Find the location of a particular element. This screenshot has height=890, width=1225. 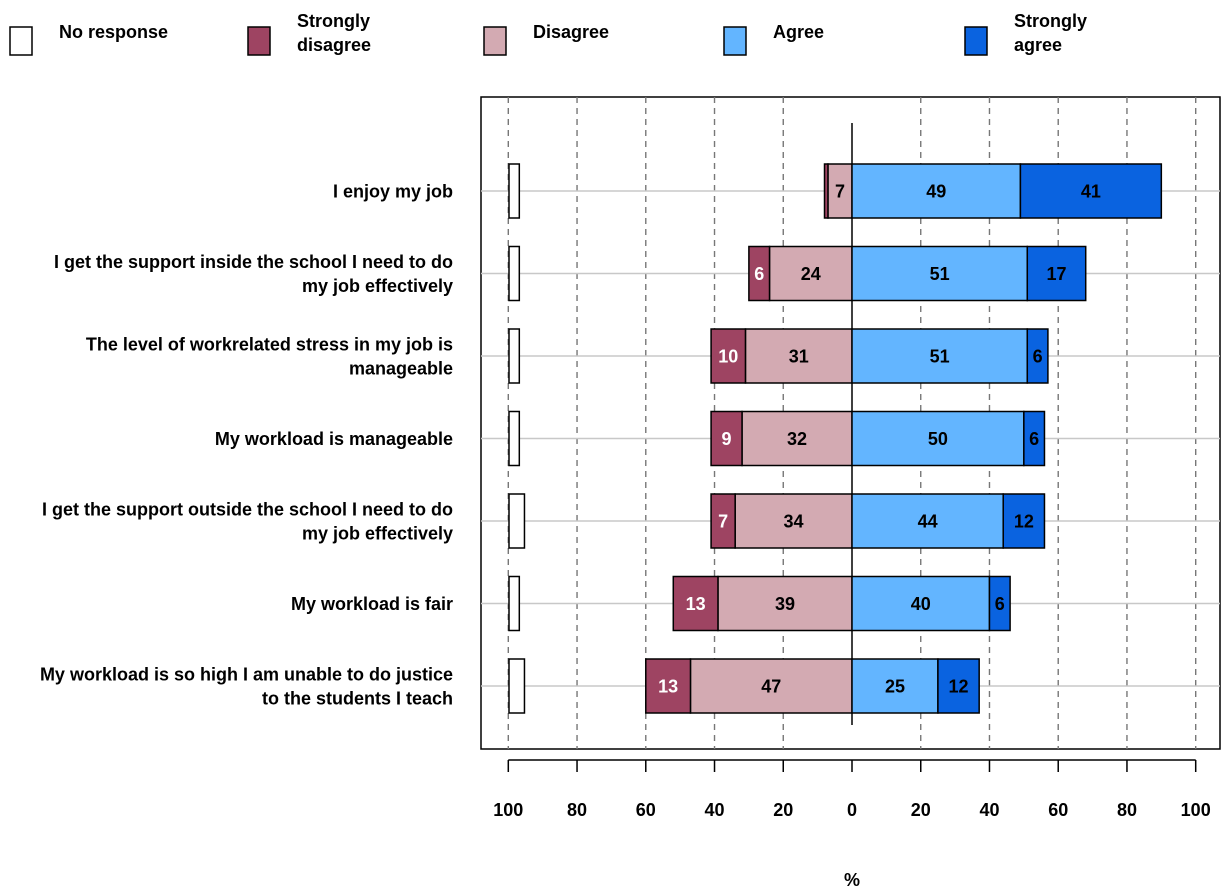

data-label: 39 is located at coordinates (785, 604).